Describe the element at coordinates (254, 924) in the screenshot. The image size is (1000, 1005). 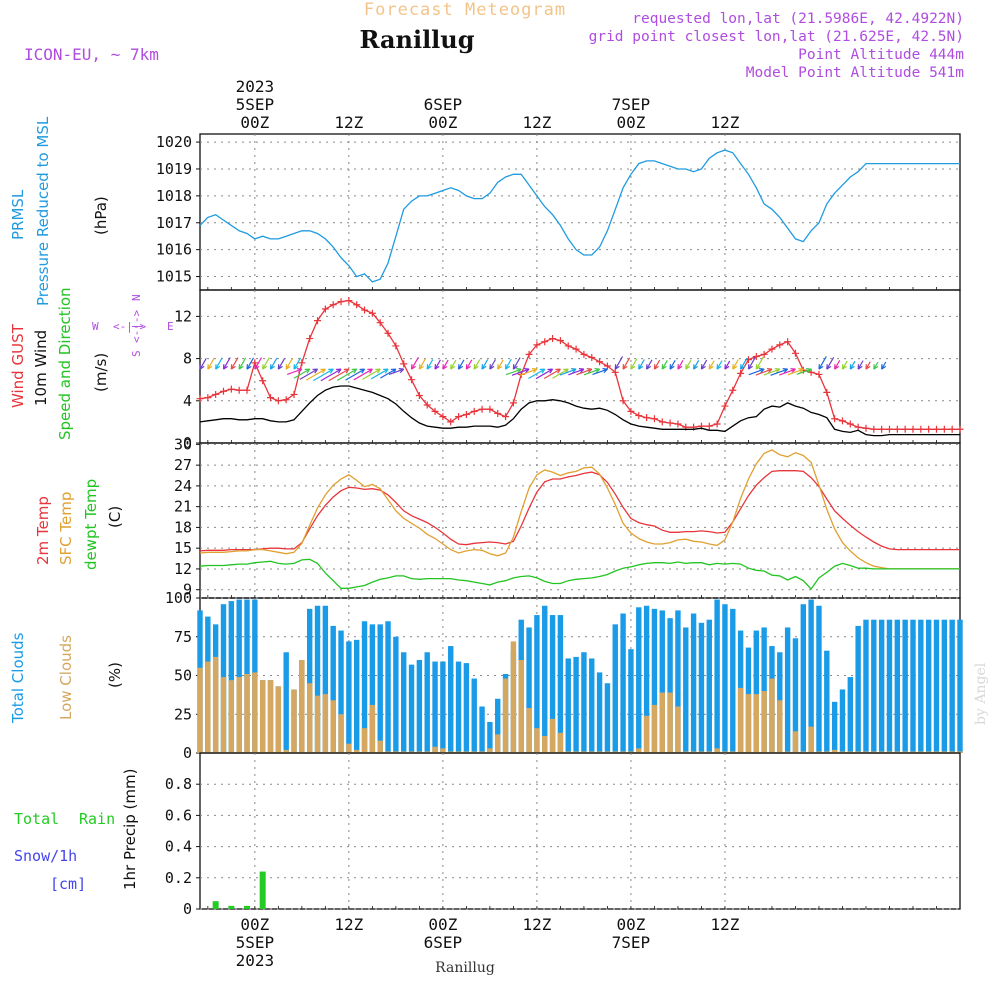
I see `bottom-axis-label: 00Z` at that location.